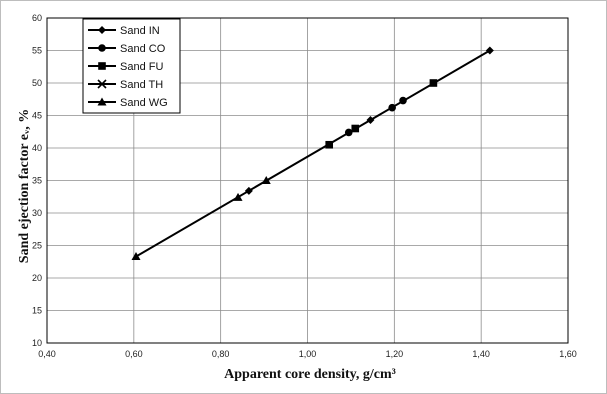  Describe the element at coordinates (568, 354) in the screenshot. I see `x-tick-label: 1,60` at that location.